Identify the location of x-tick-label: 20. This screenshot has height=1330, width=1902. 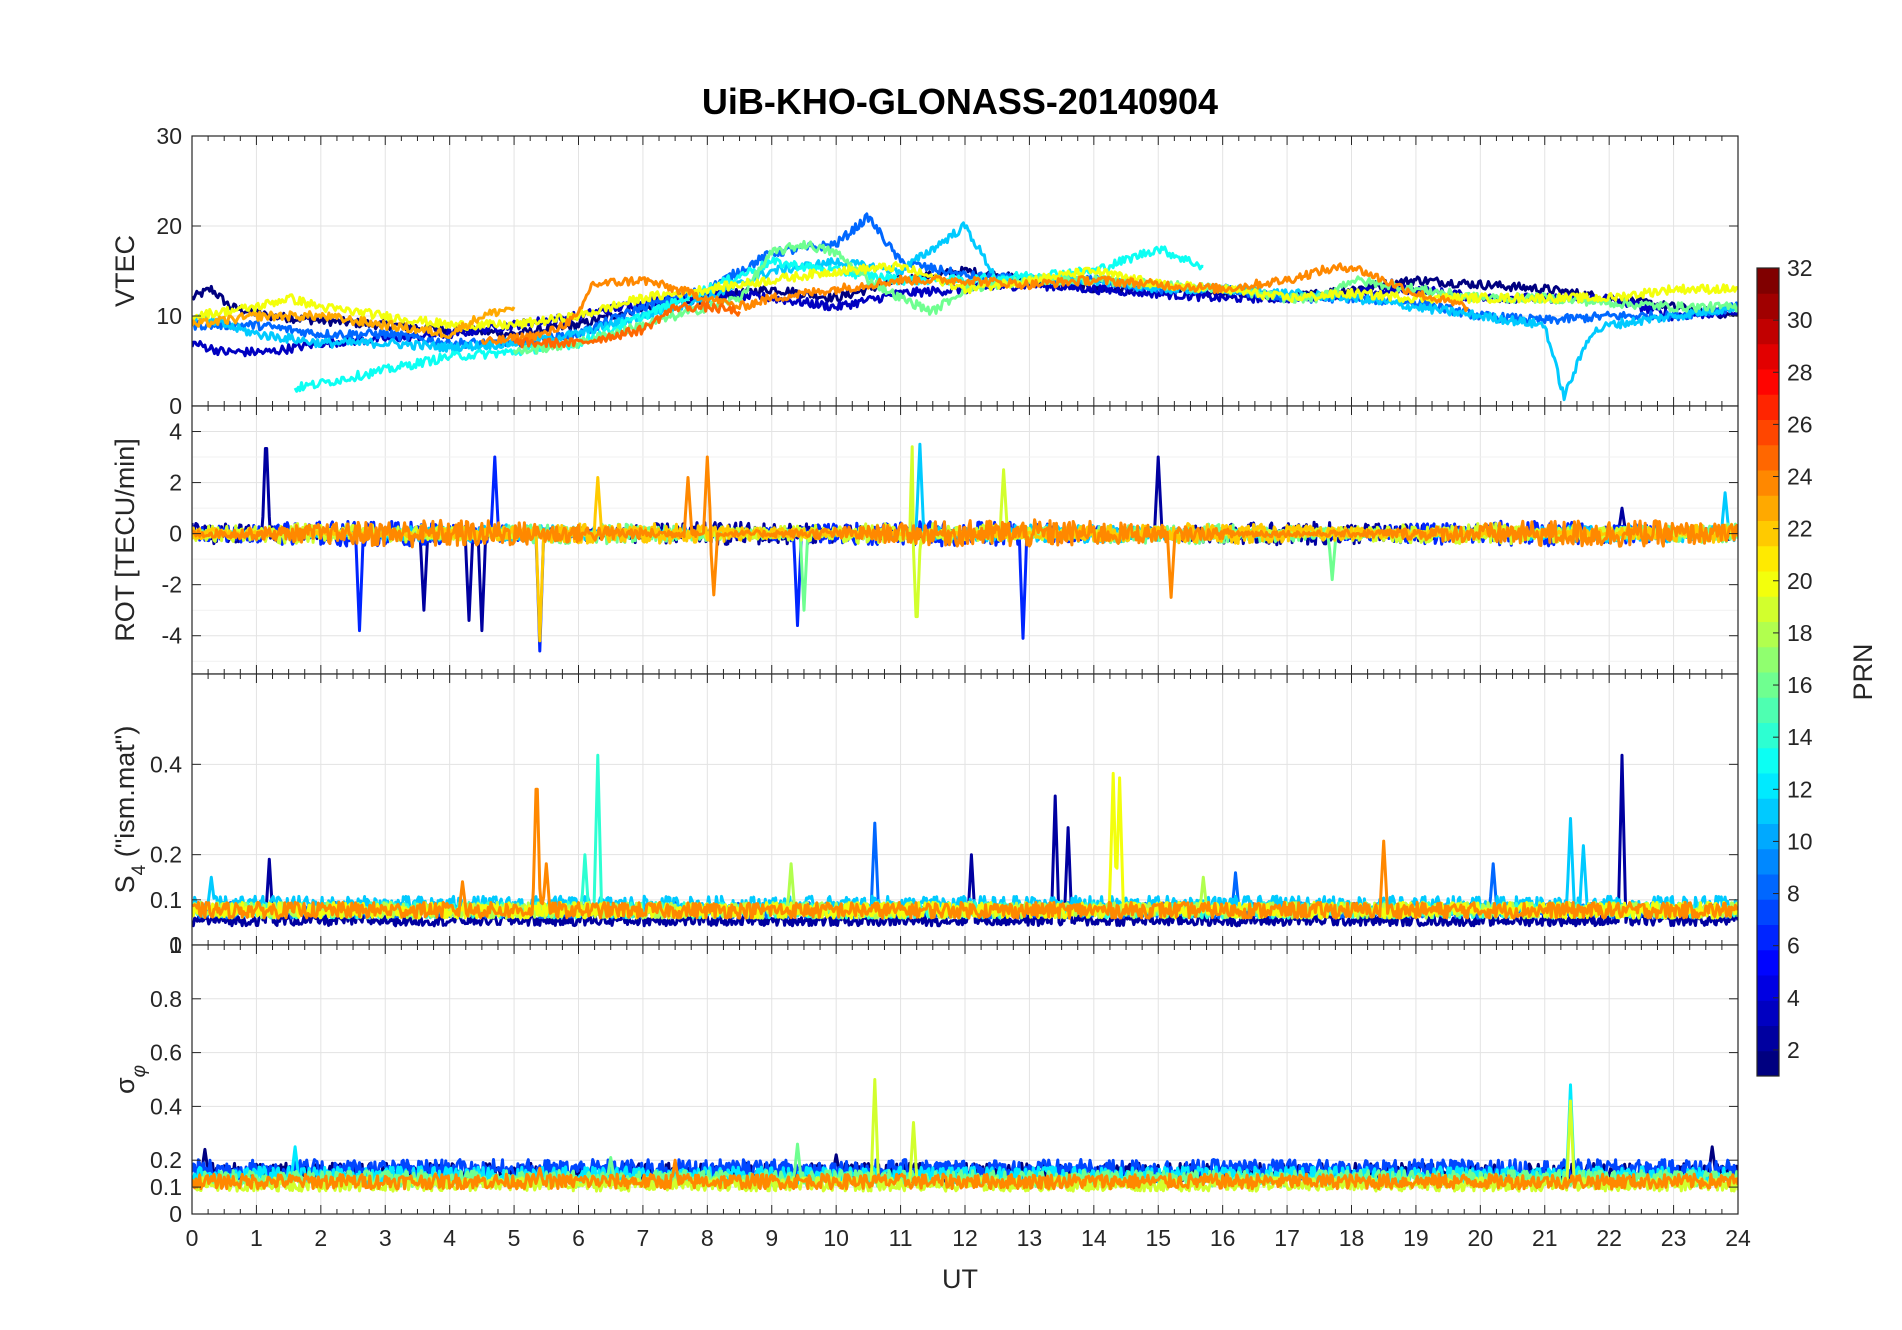
(1481, 1238).